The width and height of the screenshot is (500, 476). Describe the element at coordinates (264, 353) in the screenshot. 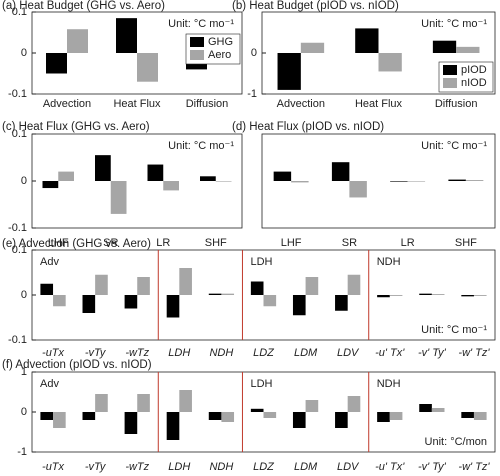

I see `x-tick-label: LDZ` at that location.